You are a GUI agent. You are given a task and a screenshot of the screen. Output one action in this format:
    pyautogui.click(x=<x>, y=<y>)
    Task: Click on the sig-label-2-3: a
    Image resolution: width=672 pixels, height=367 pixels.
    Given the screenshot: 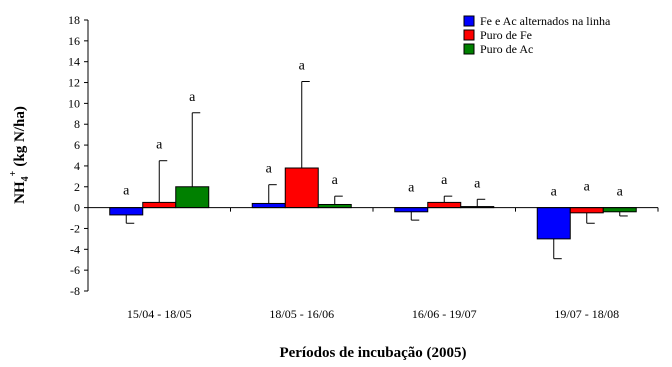 What is the action you would take?
    pyautogui.click(x=444, y=180)
    